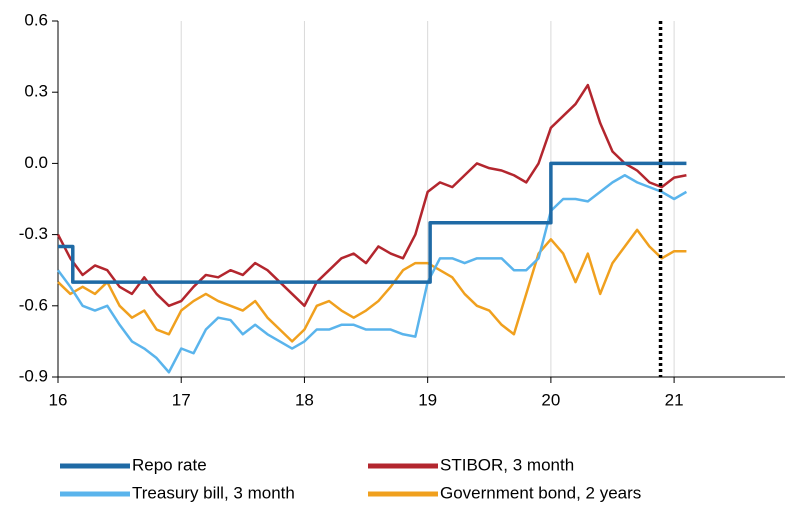 The height and width of the screenshot is (511, 787). What do you see at coordinates (33, 233) in the screenshot?
I see `y-tick-label: -0.3` at bounding box center [33, 233].